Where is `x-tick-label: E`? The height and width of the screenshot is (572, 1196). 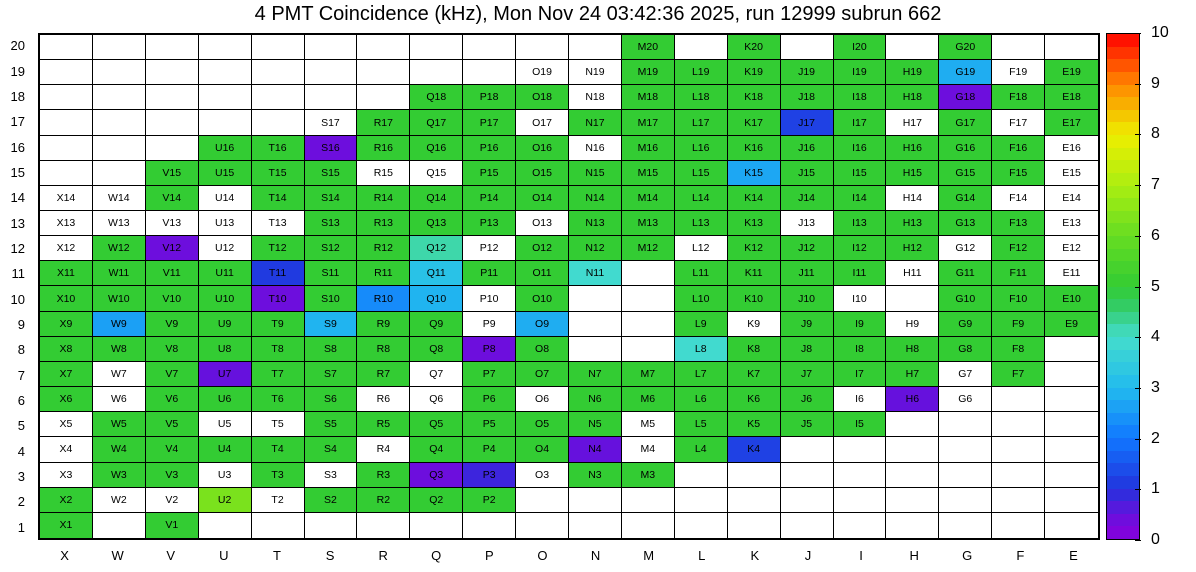 x-tick-label: E is located at coordinates (1073, 555).